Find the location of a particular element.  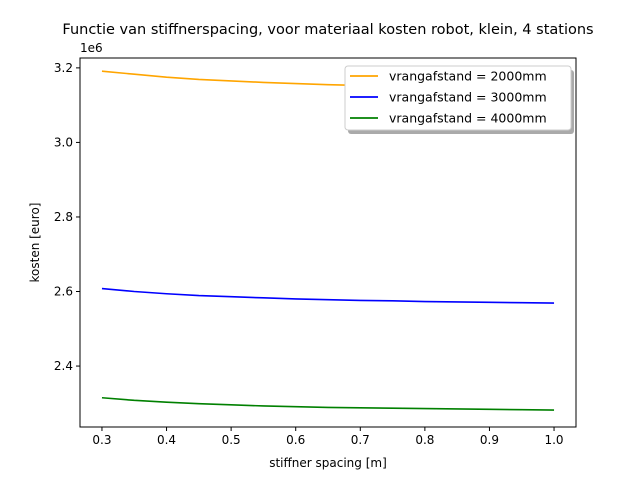

y-tick-label: 2.4 is located at coordinates (63, 366).